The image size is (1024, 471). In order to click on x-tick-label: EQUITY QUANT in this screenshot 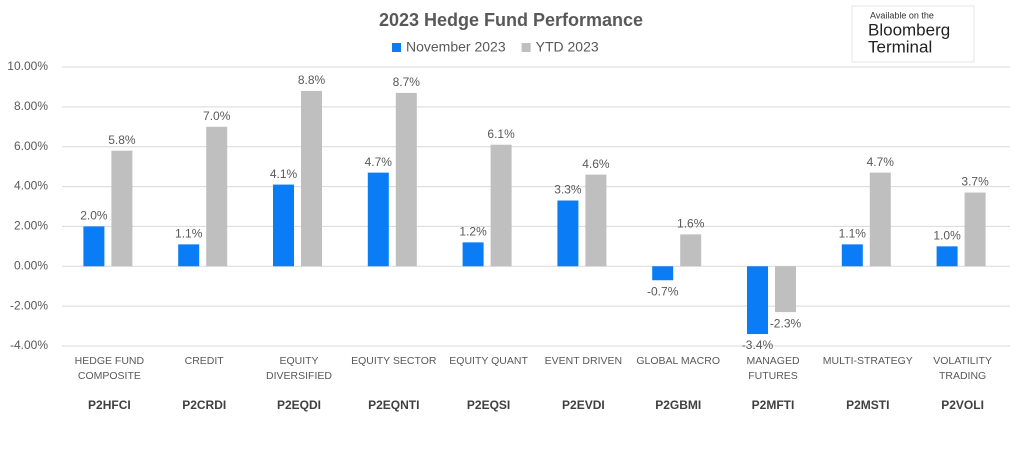, I will do `click(488, 361)`.